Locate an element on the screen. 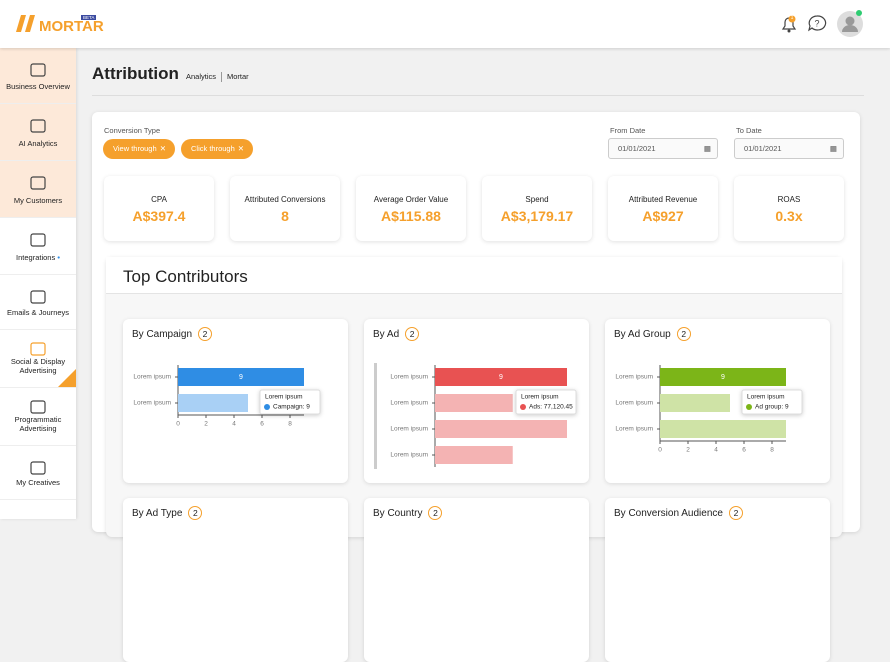 This screenshot has height=662, width=890. corner-flag is located at coordinates (67, 378).